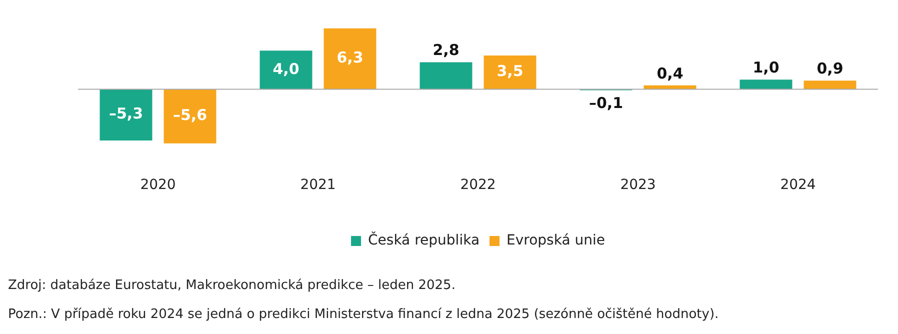  Describe the element at coordinates (830, 68) in the screenshot. I see `data-label: 0,9` at that location.